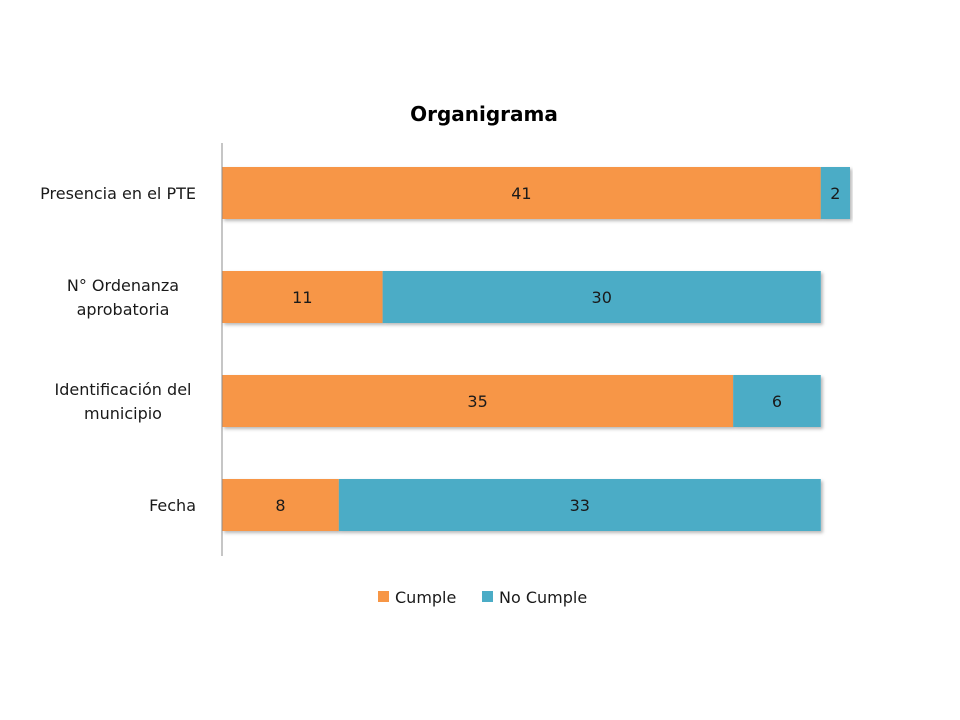 This screenshot has height=720, width=960. Describe the element at coordinates (123, 401) in the screenshot. I see `category-label-2: Identificación del municipio` at that location.